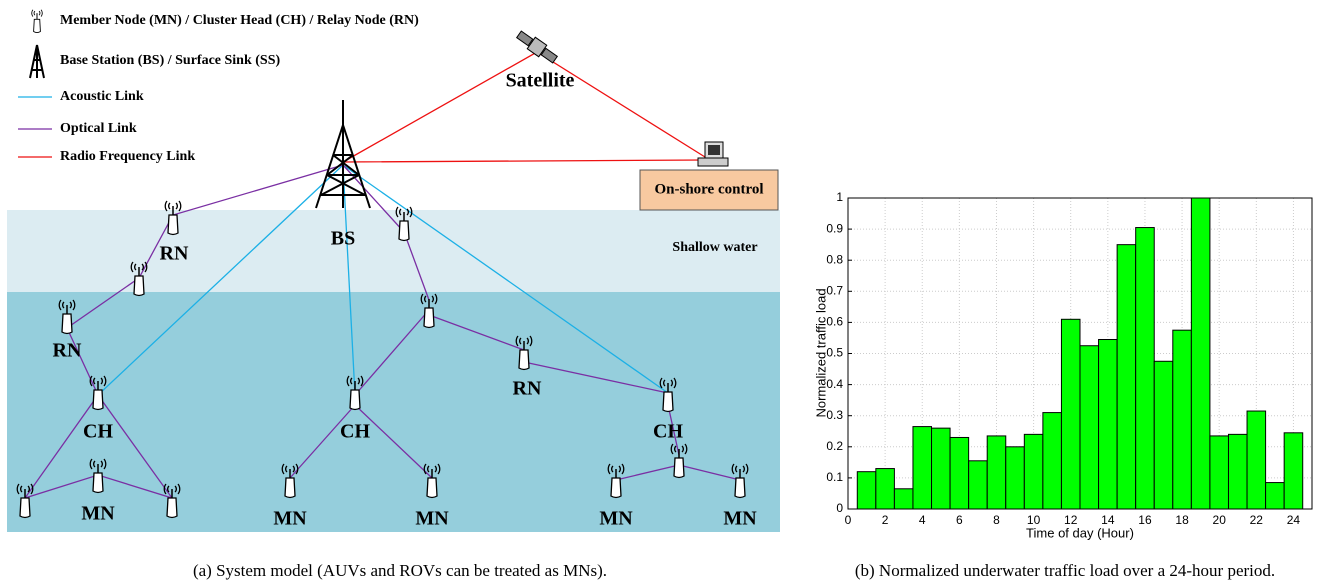 This screenshot has height=583, width=1329. I want to click on legend-tower-icon, so click(37, 61).